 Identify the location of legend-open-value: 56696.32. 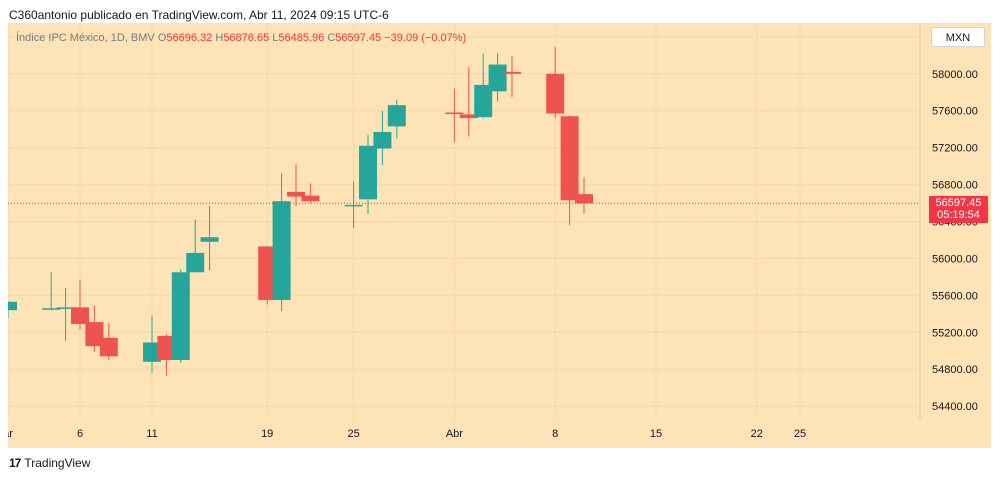
(189, 38).